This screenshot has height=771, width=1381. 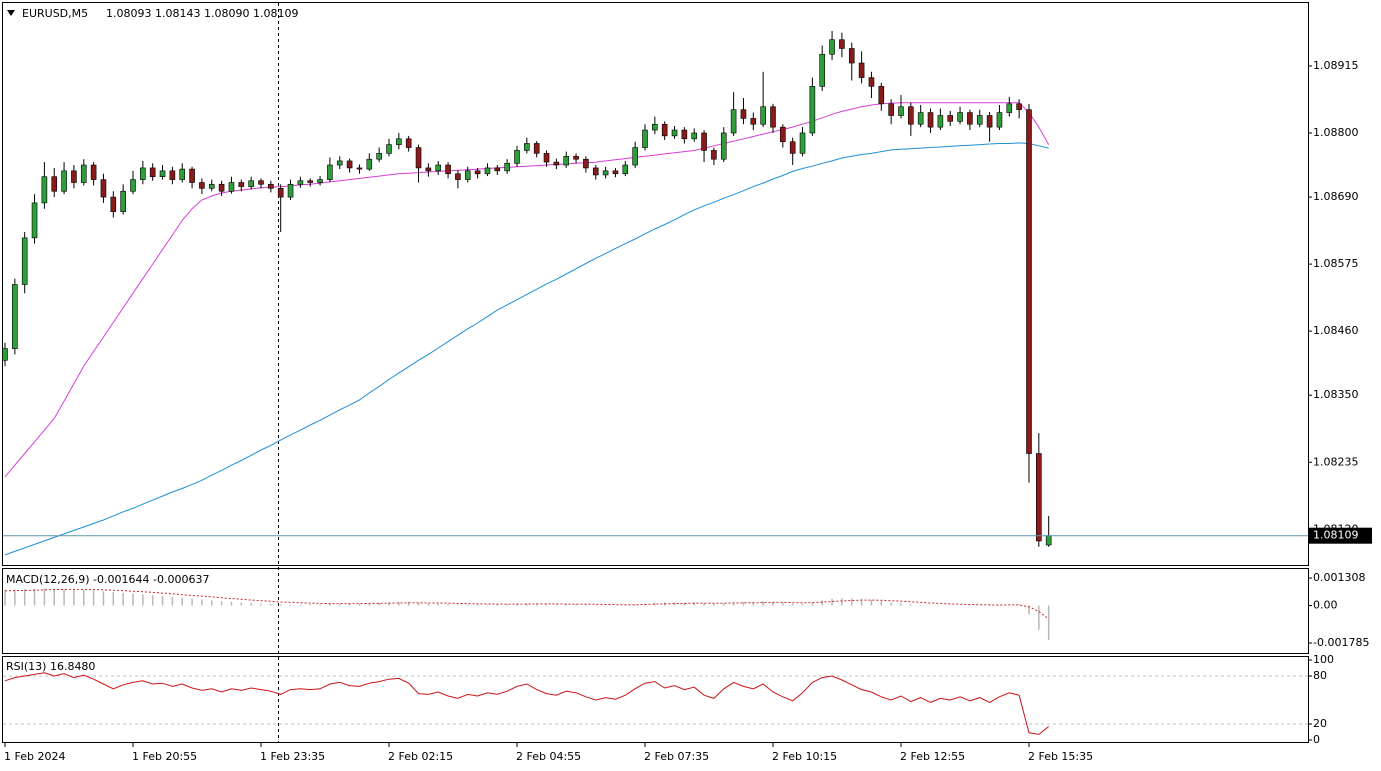 I want to click on x-tick-label: 2 Feb 12:55, so click(x=932, y=756).